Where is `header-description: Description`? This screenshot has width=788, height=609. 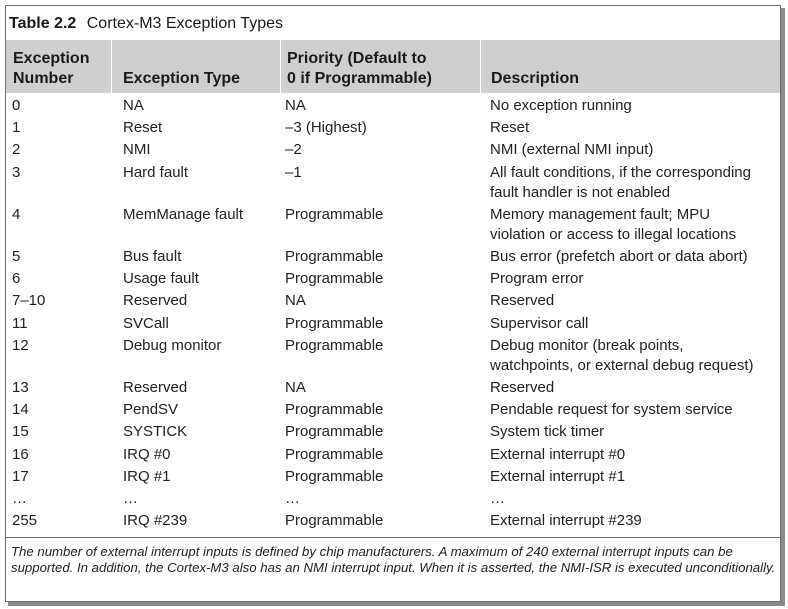
header-description: Description is located at coordinates (630, 66).